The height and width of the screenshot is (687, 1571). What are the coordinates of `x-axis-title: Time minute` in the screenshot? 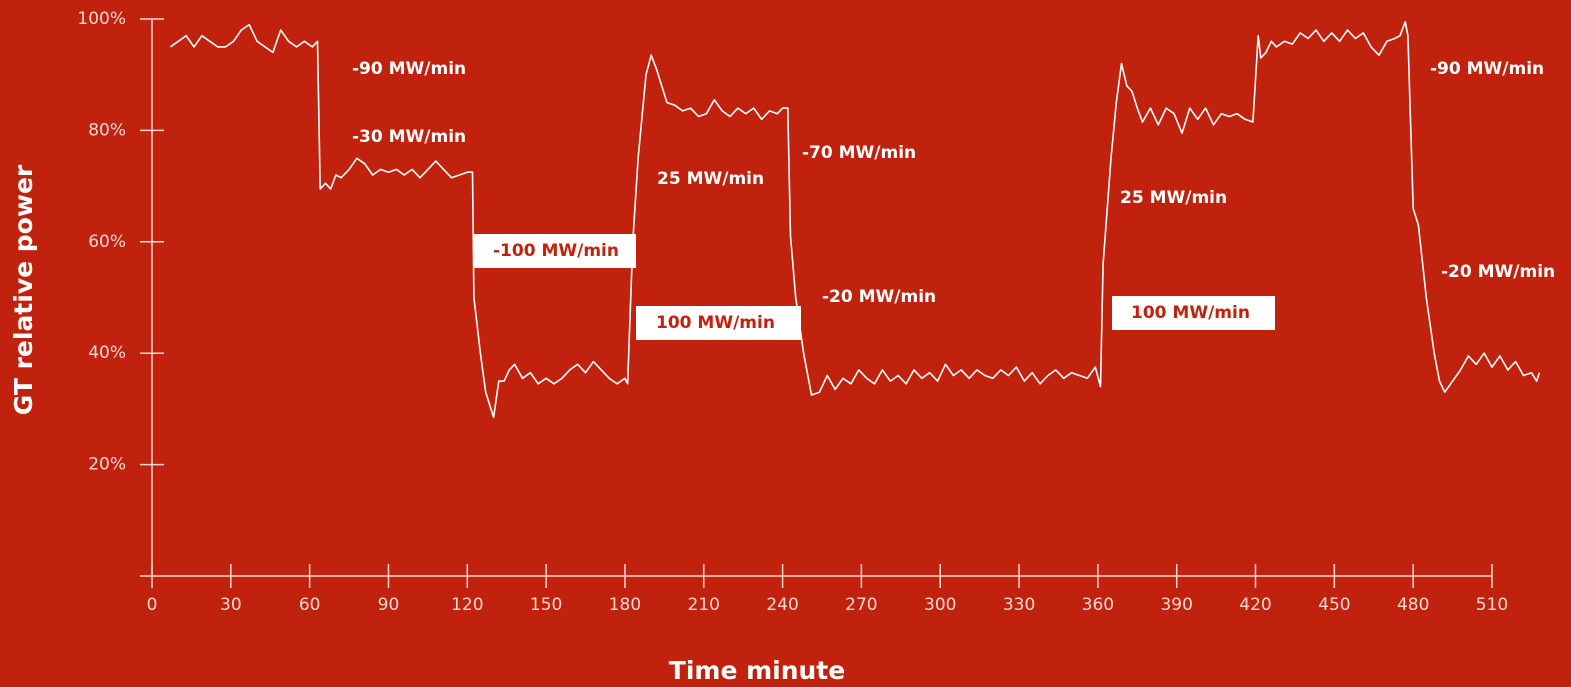 It's located at (757, 670).